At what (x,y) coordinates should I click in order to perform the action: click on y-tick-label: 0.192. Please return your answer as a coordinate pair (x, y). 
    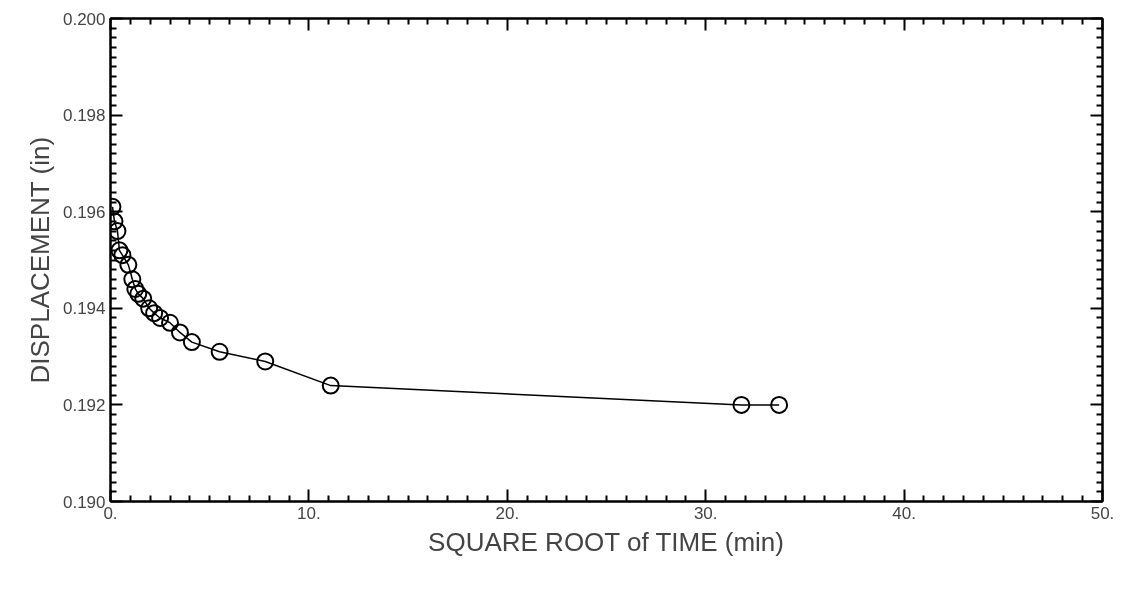
    Looking at the image, I should click on (84, 405).